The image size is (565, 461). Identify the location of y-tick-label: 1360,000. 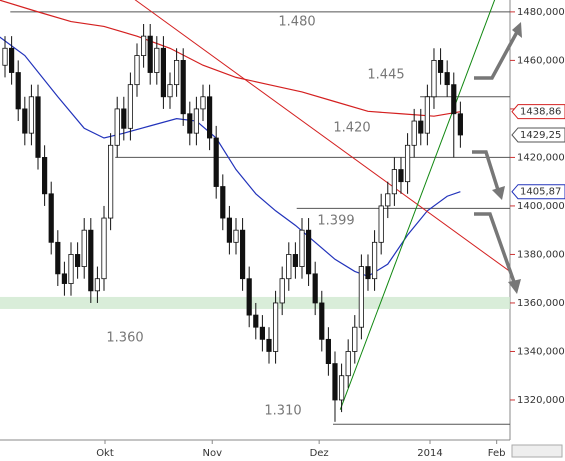
(541, 303).